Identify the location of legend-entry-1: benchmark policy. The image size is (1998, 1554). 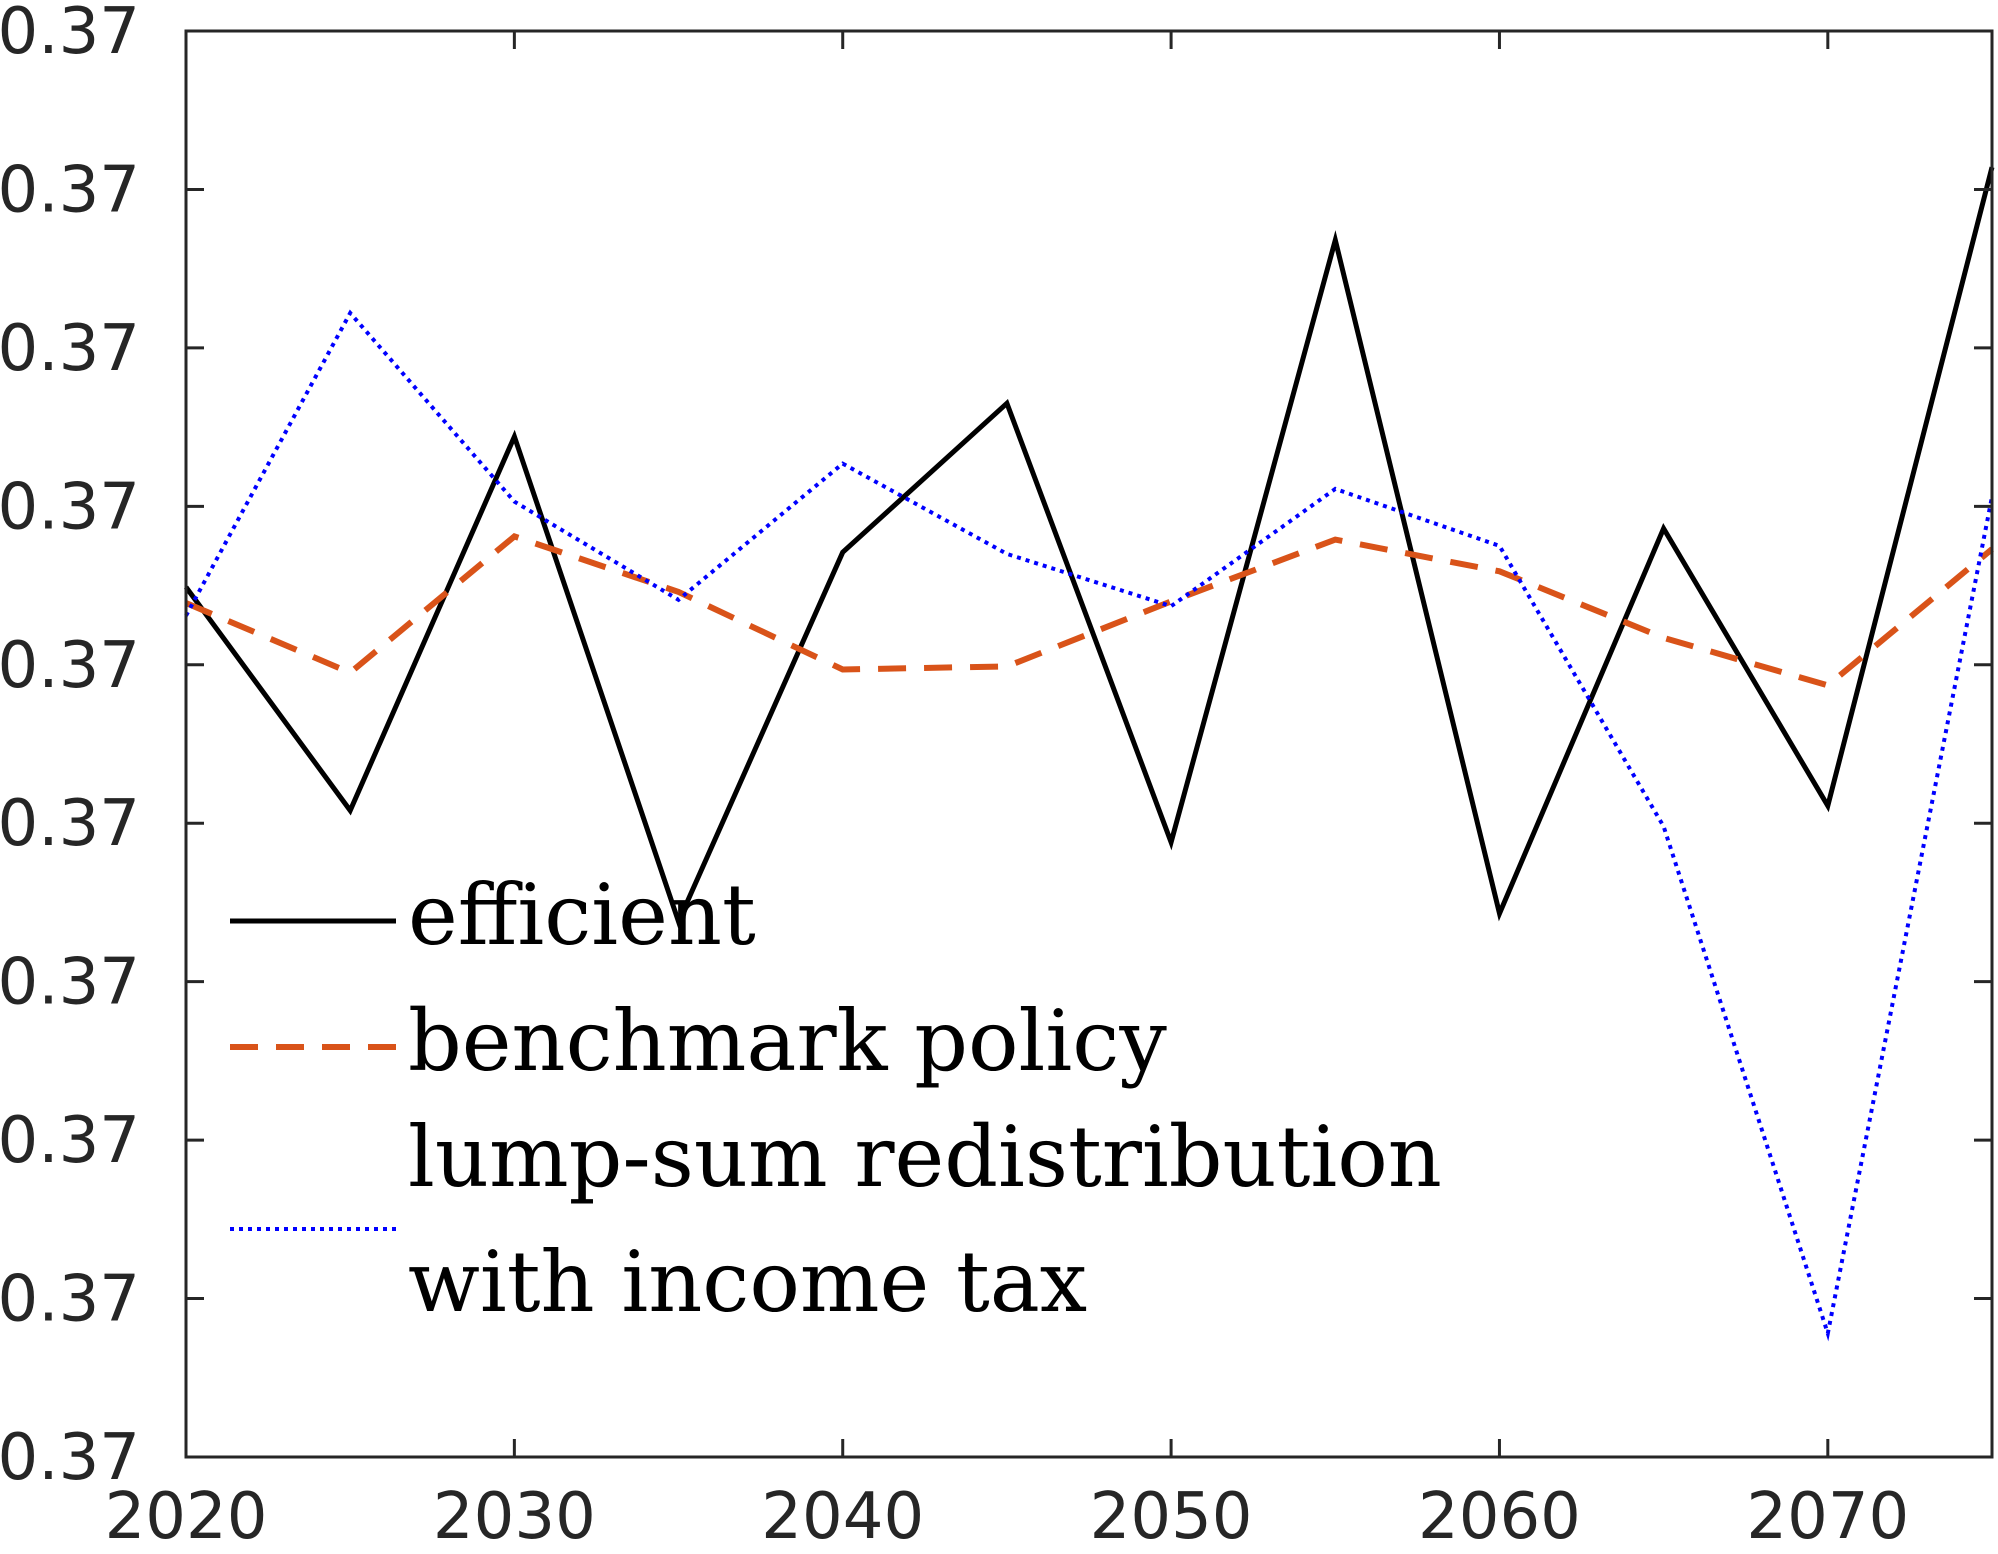
(698, 1041).